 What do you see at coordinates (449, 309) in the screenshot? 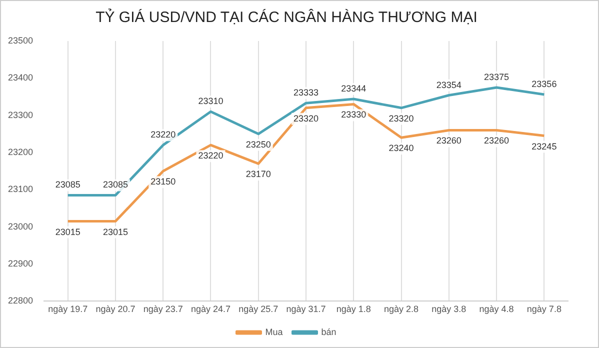
I see `x-tick-label: ngày 3.8` at bounding box center [449, 309].